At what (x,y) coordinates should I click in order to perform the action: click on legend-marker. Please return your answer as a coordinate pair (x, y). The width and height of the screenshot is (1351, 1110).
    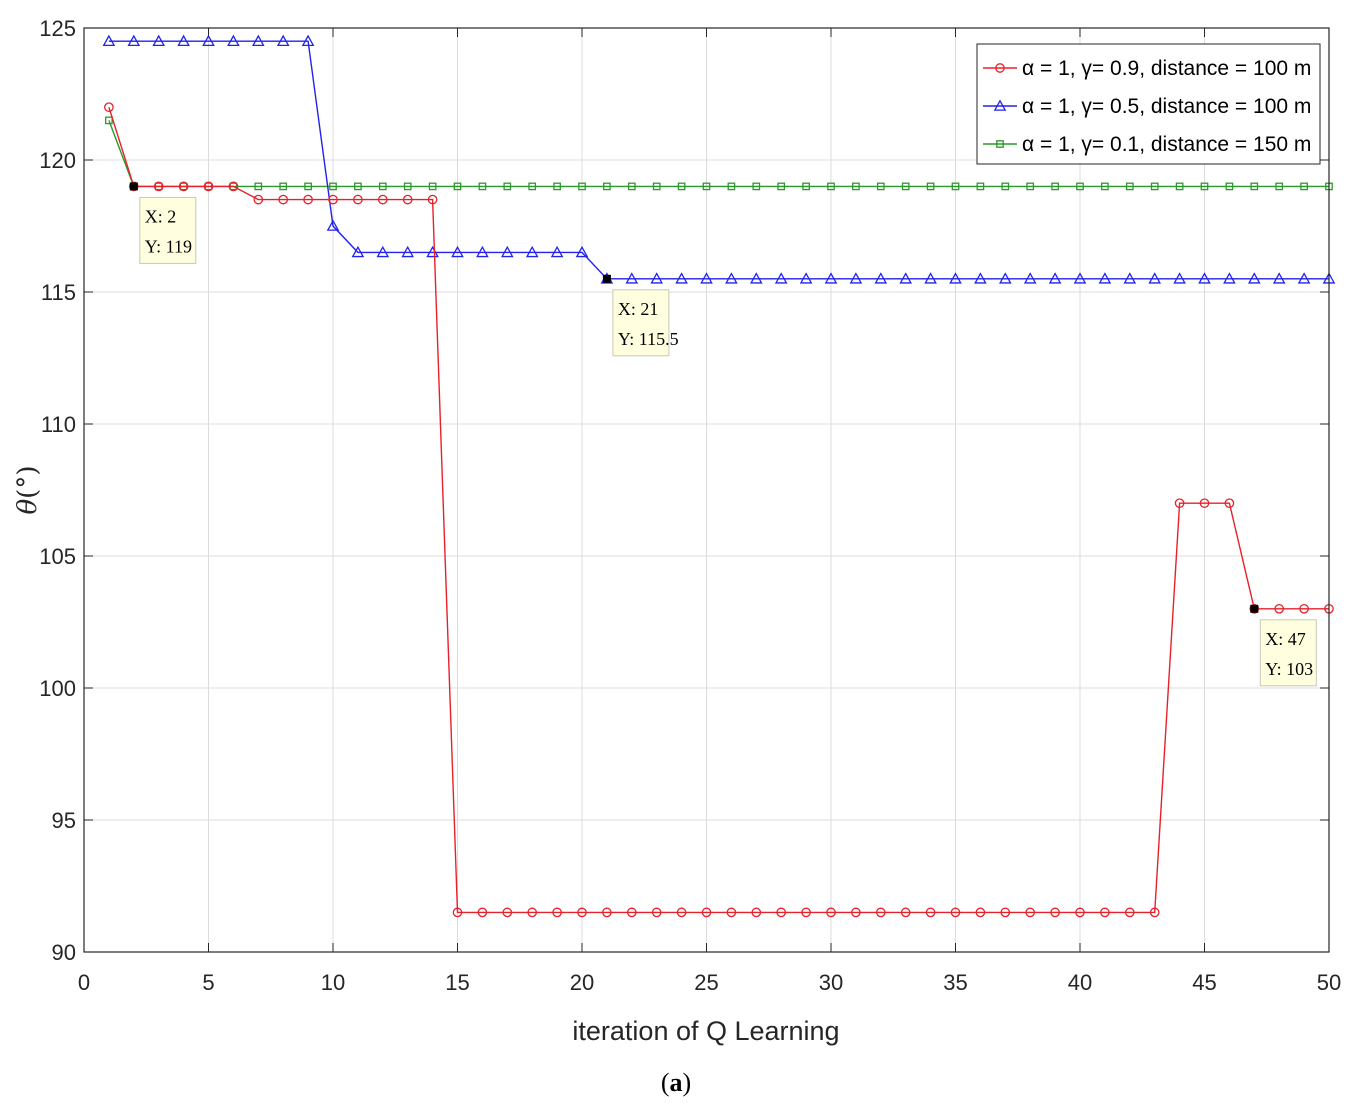
    Looking at the image, I should click on (1000, 68).